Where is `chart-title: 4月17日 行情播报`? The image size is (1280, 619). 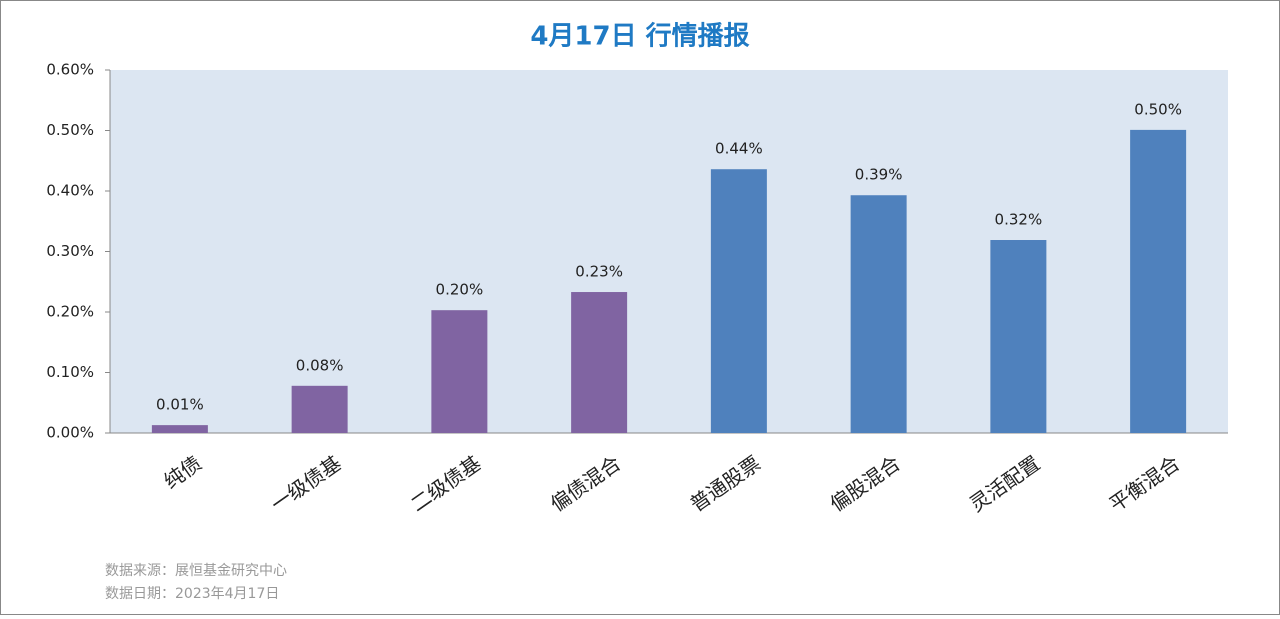 chart-title: 4月17日 行情播报 is located at coordinates (639, 36).